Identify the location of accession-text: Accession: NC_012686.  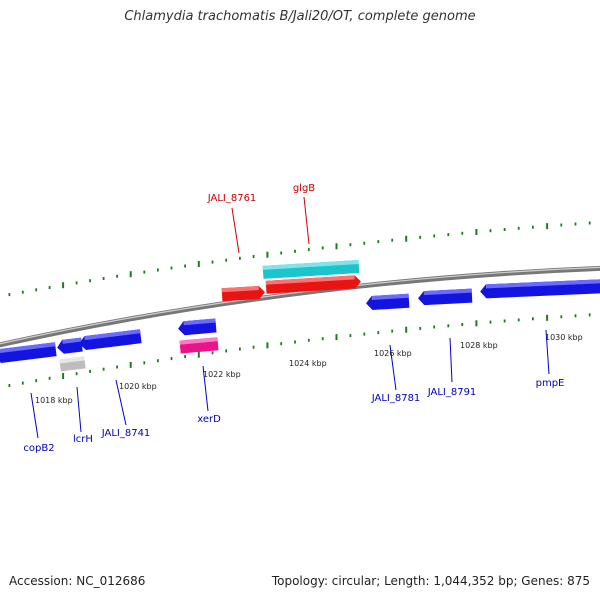
(77, 581).